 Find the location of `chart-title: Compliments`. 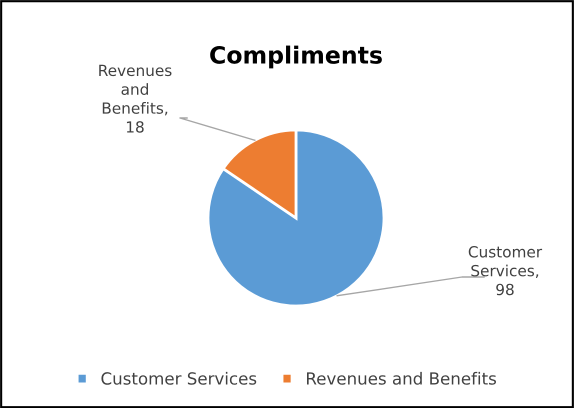

chart-title: Compliments is located at coordinates (296, 57).